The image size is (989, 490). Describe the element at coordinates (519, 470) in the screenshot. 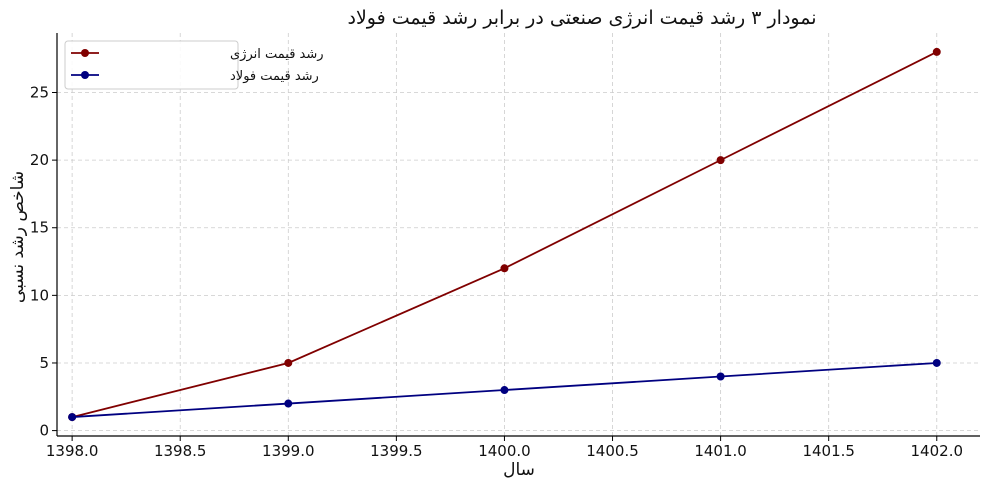

I see `x-axis-label: سال` at that location.